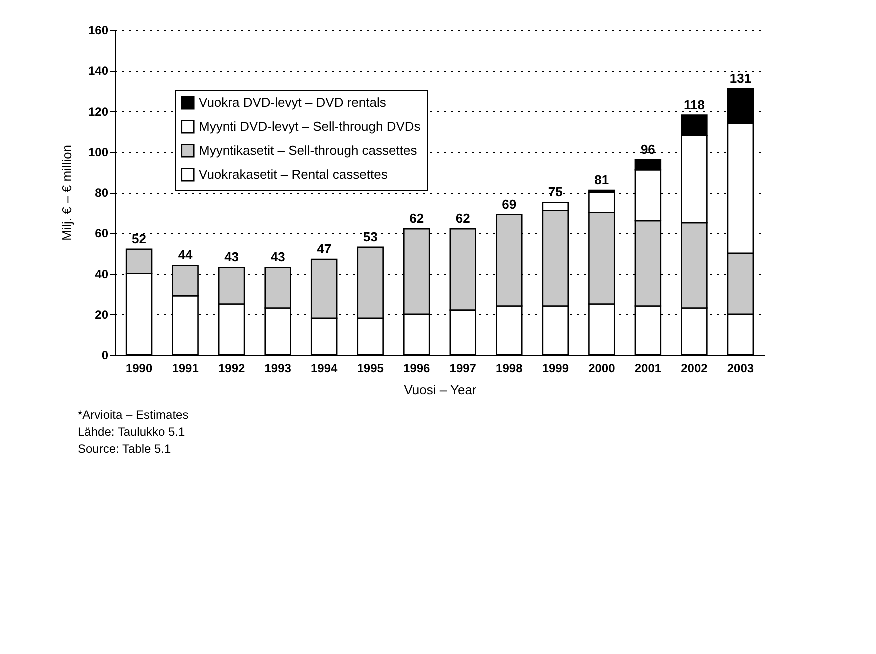 The image size is (876, 654). Describe the element at coordinates (232, 369) in the screenshot. I see `x-tick-label: 1992` at that location.